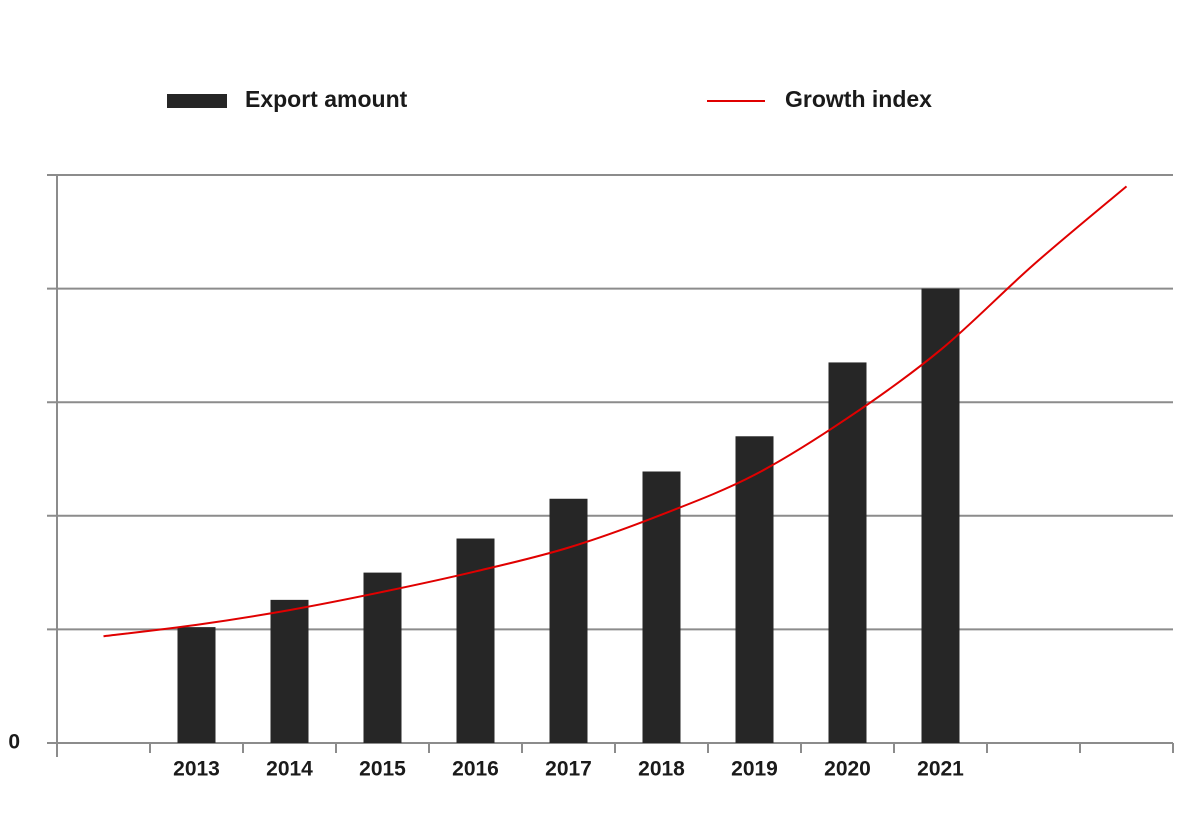 The width and height of the screenshot is (1200, 817). What do you see at coordinates (196, 769) in the screenshot?
I see `x-tick-label: 2013` at bounding box center [196, 769].